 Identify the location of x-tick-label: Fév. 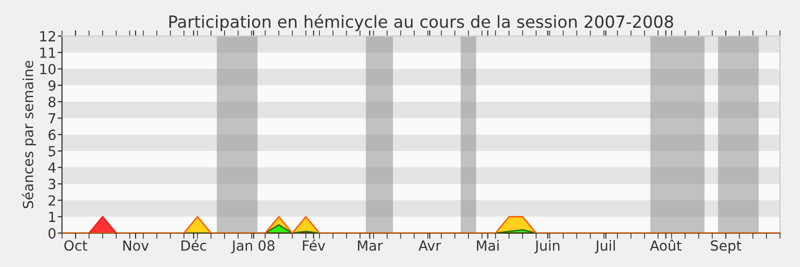
(314, 245).